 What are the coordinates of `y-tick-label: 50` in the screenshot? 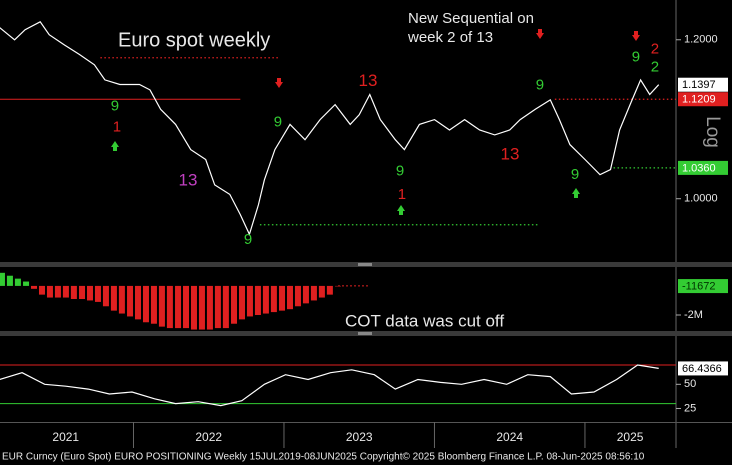 It's located at (690, 384).